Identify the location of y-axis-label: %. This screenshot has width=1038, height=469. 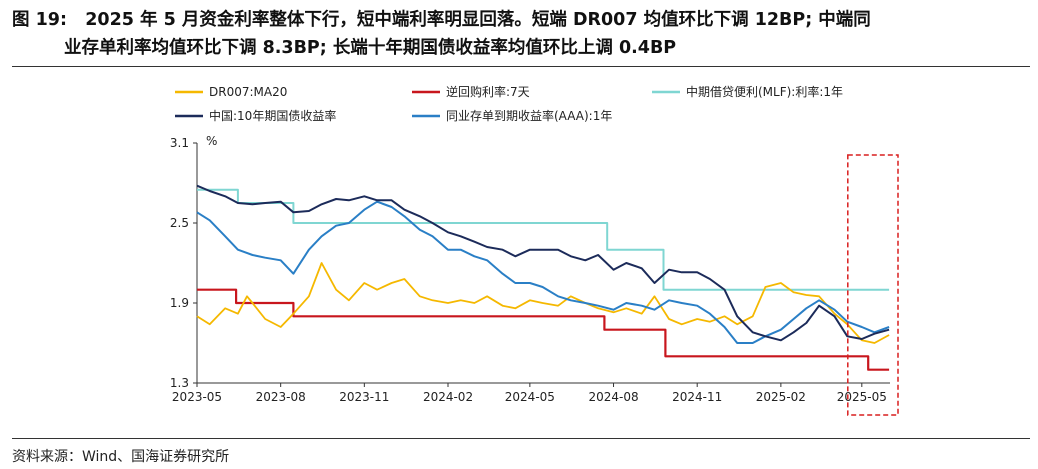
(211, 141).